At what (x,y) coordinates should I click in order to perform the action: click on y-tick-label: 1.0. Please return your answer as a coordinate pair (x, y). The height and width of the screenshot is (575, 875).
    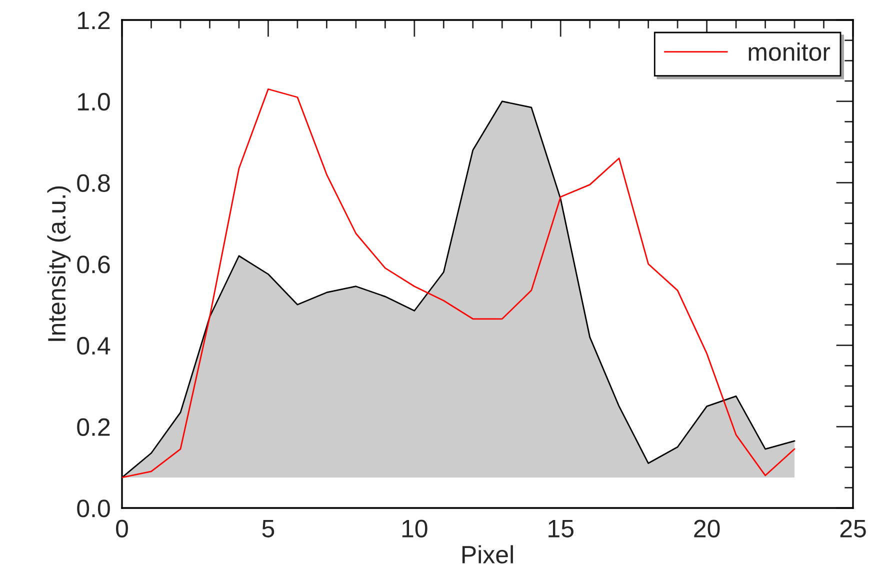
    Looking at the image, I should click on (94, 101).